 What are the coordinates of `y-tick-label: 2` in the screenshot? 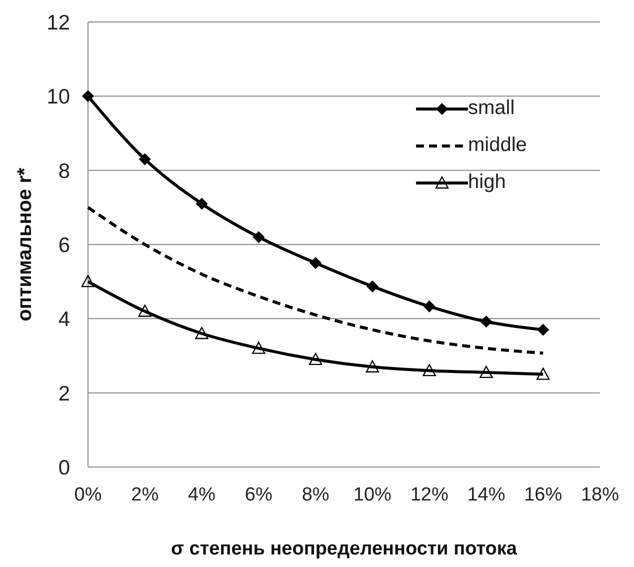 It's located at (64, 394).